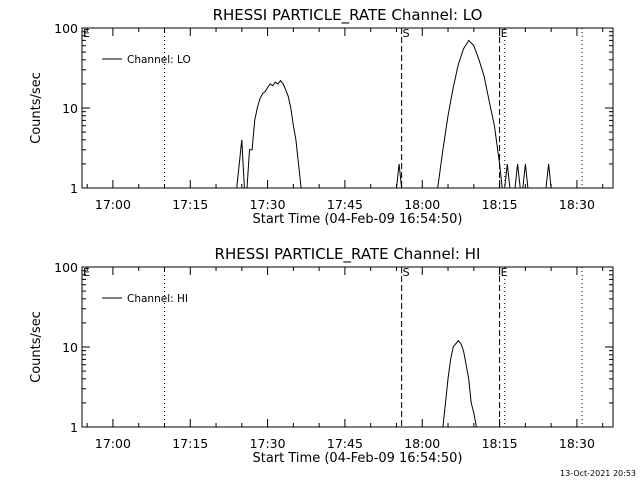 The width and height of the screenshot is (640, 480). I want to click on legend-label: Channel: HI, so click(157, 299).